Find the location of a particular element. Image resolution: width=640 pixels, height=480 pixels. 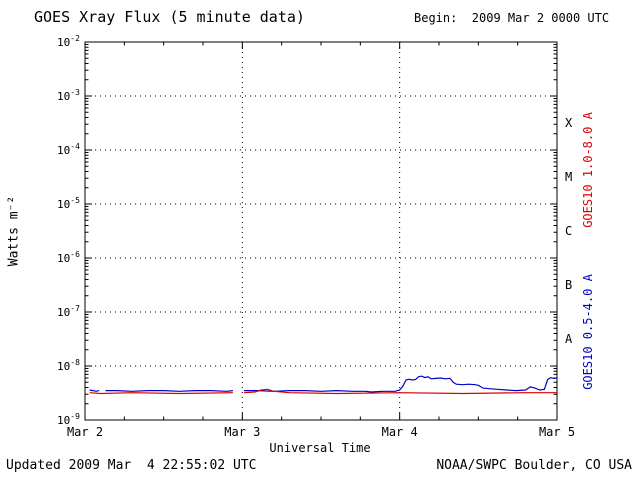

x-axis-label: Universal Time is located at coordinates (320, 448).